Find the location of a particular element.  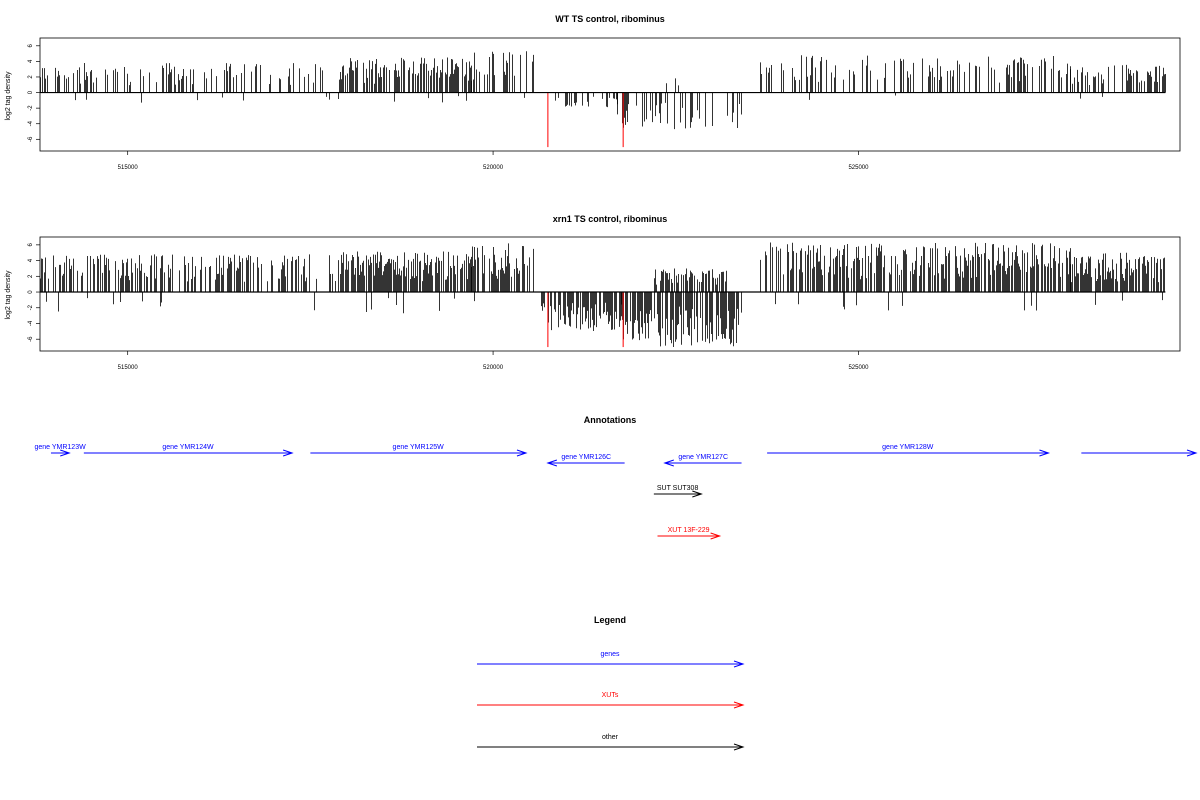

wt-plot-frame is located at coordinates (610, 94).